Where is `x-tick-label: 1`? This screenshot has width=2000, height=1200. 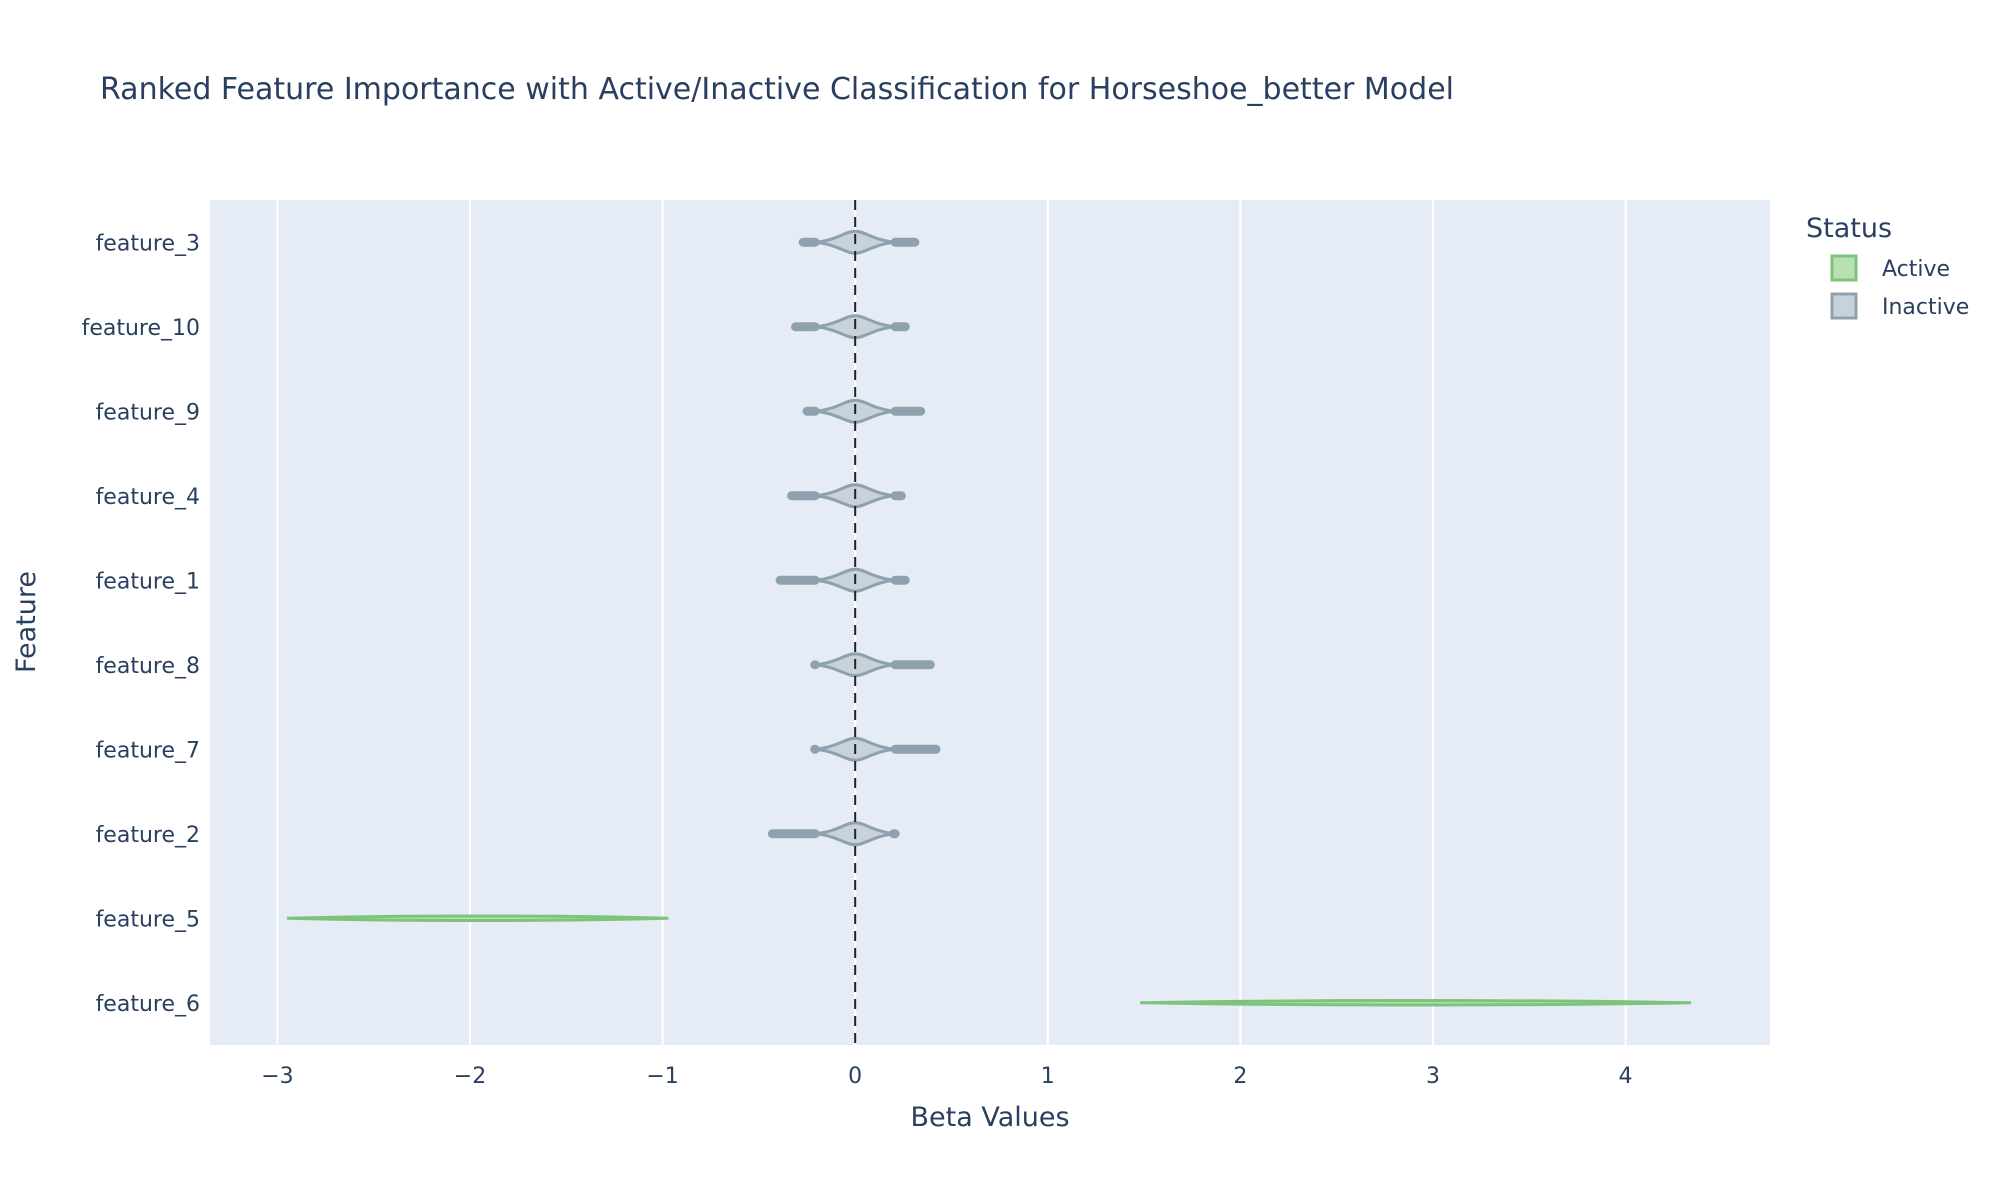
x-tick-label: 1 is located at coordinates (1048, 1076).